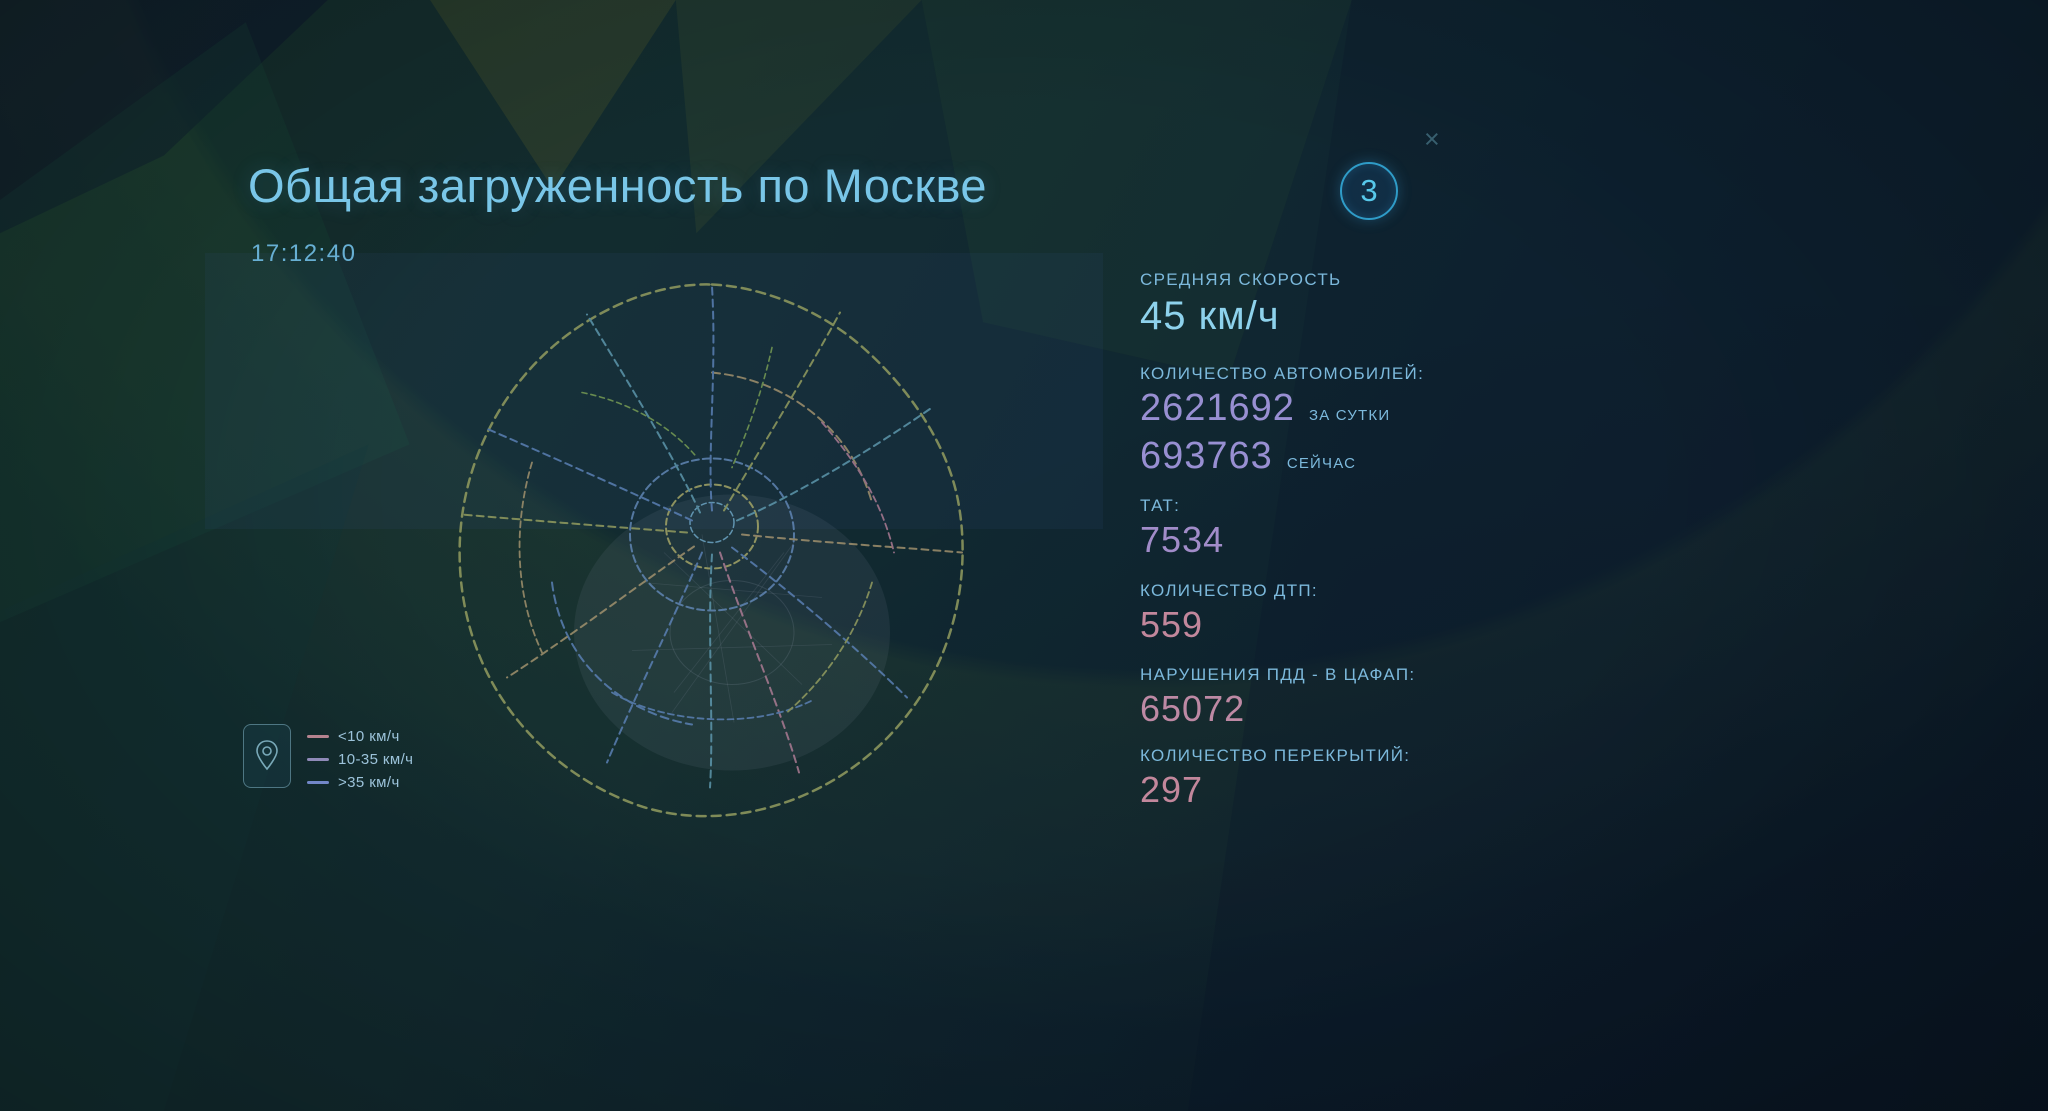 This screenshot has width=2048, height=1111. Describe the element at coordinates (318, 782) in the screenshot. I see `legend-swatch-fast` at that location.